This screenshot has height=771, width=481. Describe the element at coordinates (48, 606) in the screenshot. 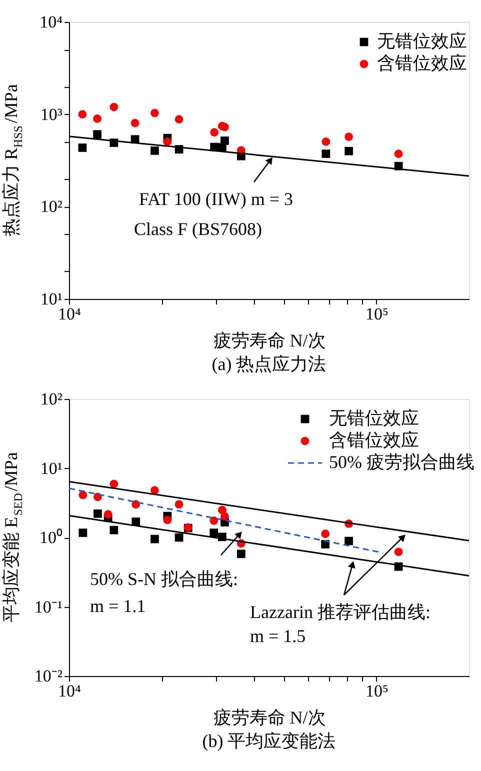

I see `y-tick-label: 10⁻¹` at that location.